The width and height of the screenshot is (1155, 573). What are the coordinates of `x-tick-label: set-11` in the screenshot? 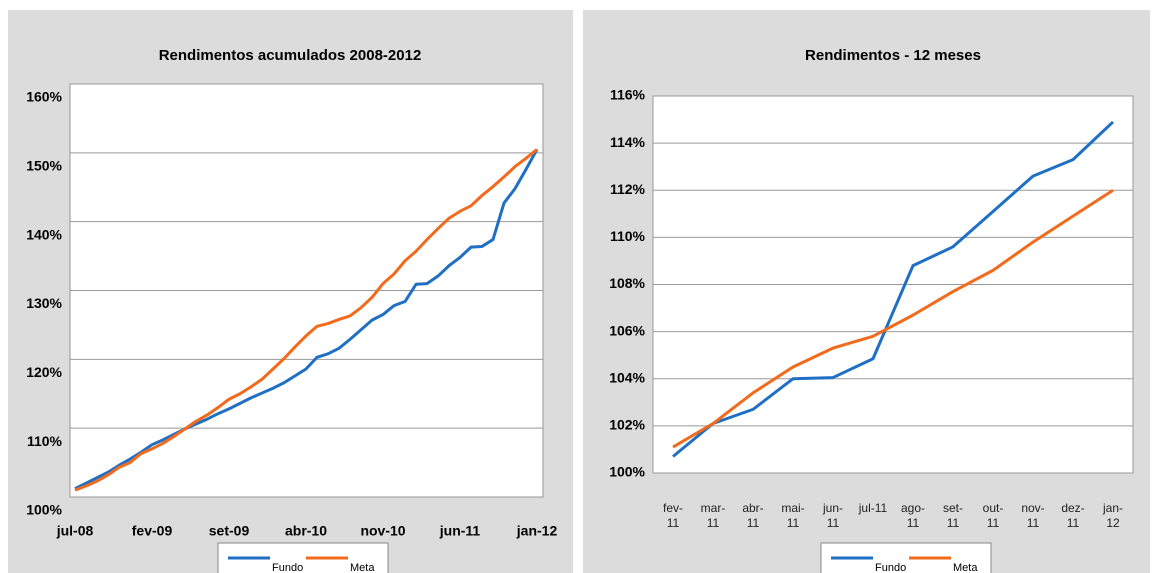 It's located at (952, 515).